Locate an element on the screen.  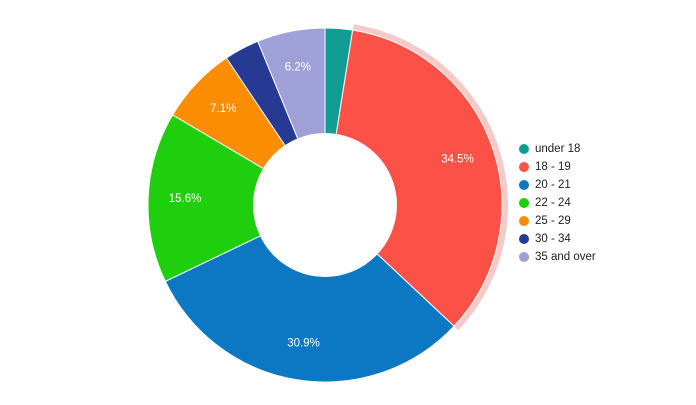
legend-item-18-19: 18 - 19 is located at coordinates (545, 167).